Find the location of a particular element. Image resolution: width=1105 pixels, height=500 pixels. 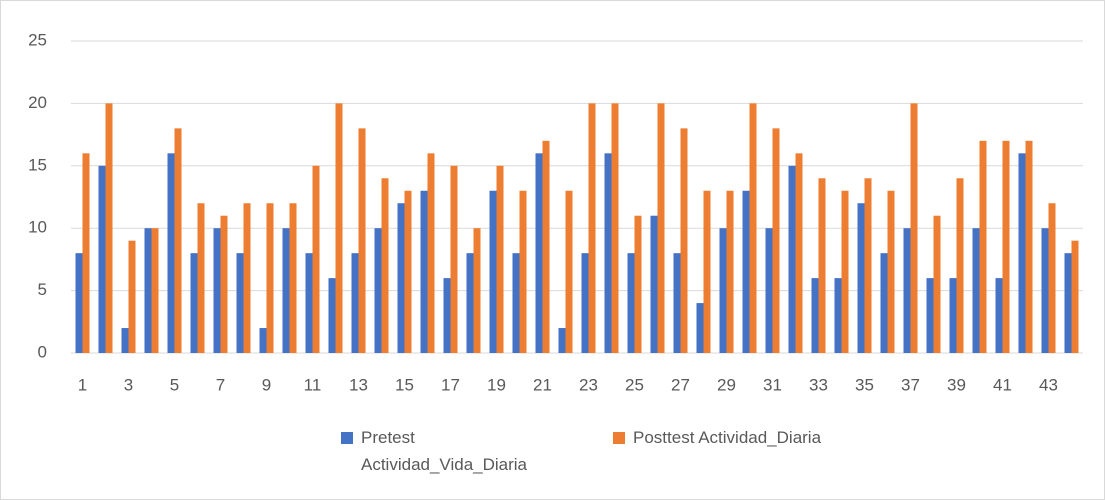

x-tick-label: 27 is located at coordinates (680, 384).